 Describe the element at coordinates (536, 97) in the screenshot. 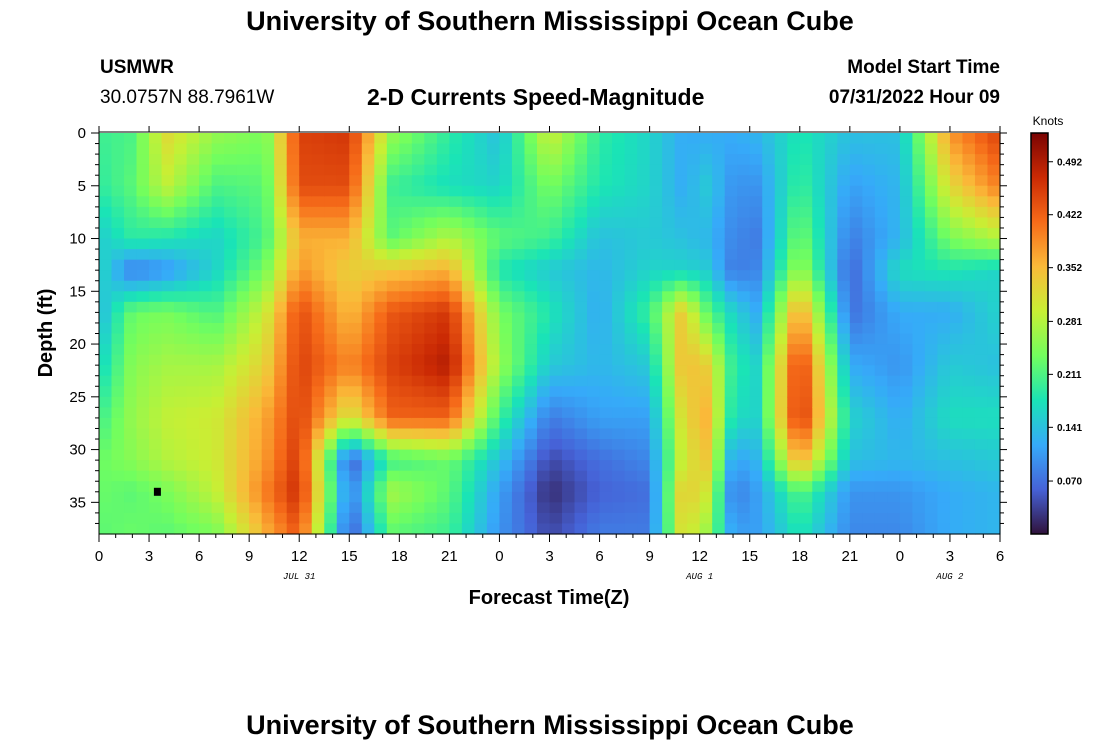

I see `product-title: 2-D Currents Speed-Magnitude` at that location.